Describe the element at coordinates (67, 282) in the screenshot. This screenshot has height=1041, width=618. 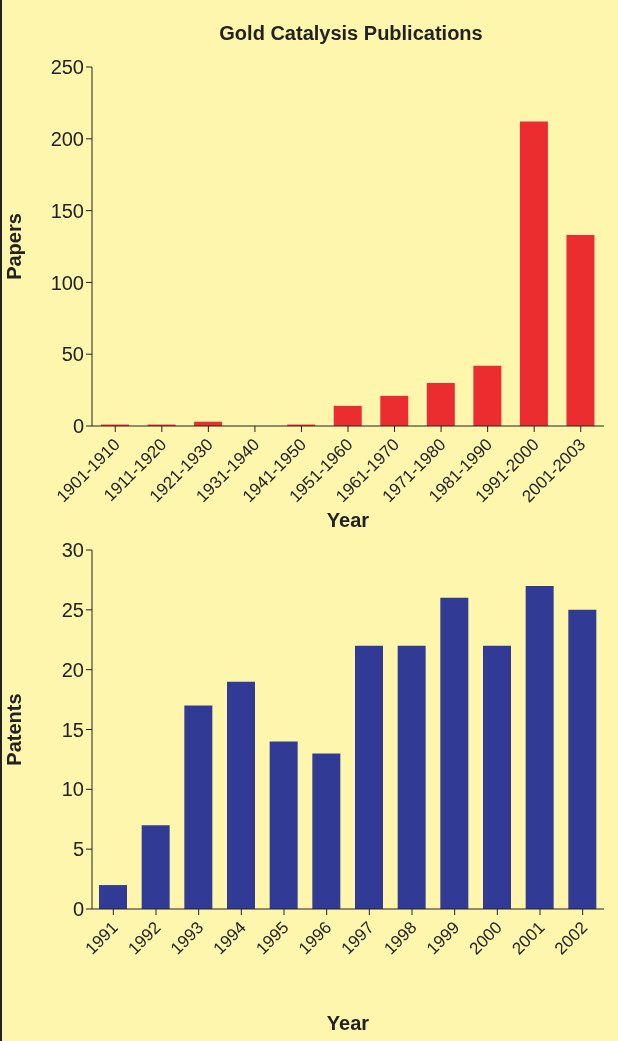
I see `y-tick-label: 100` at that location.